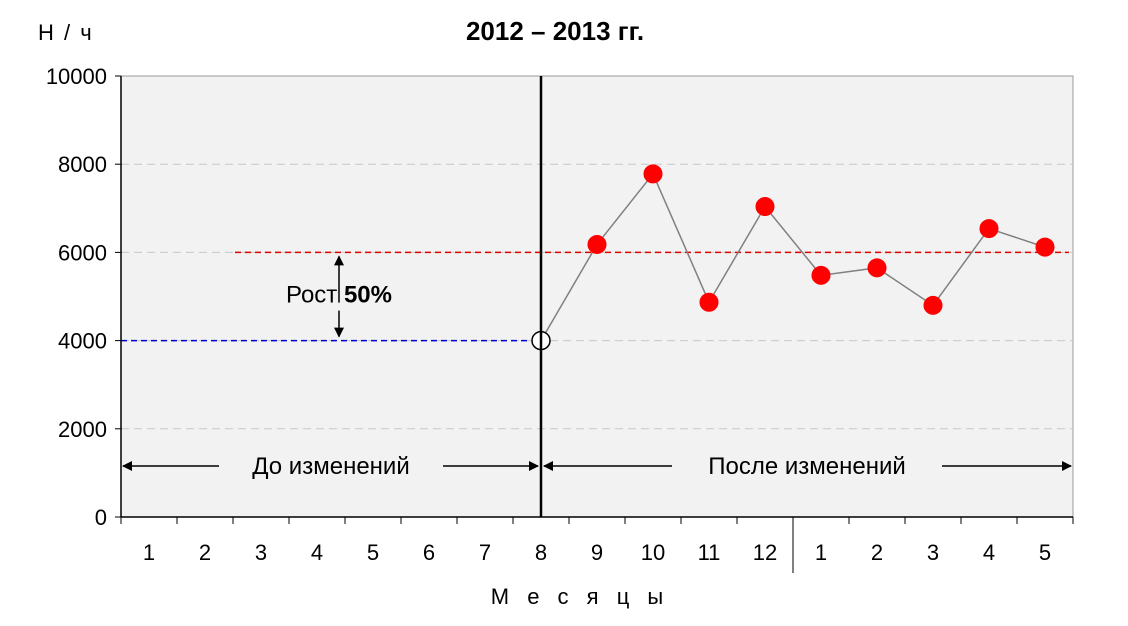  I want to click on growth-label-value: 50%, so click(368, 295).